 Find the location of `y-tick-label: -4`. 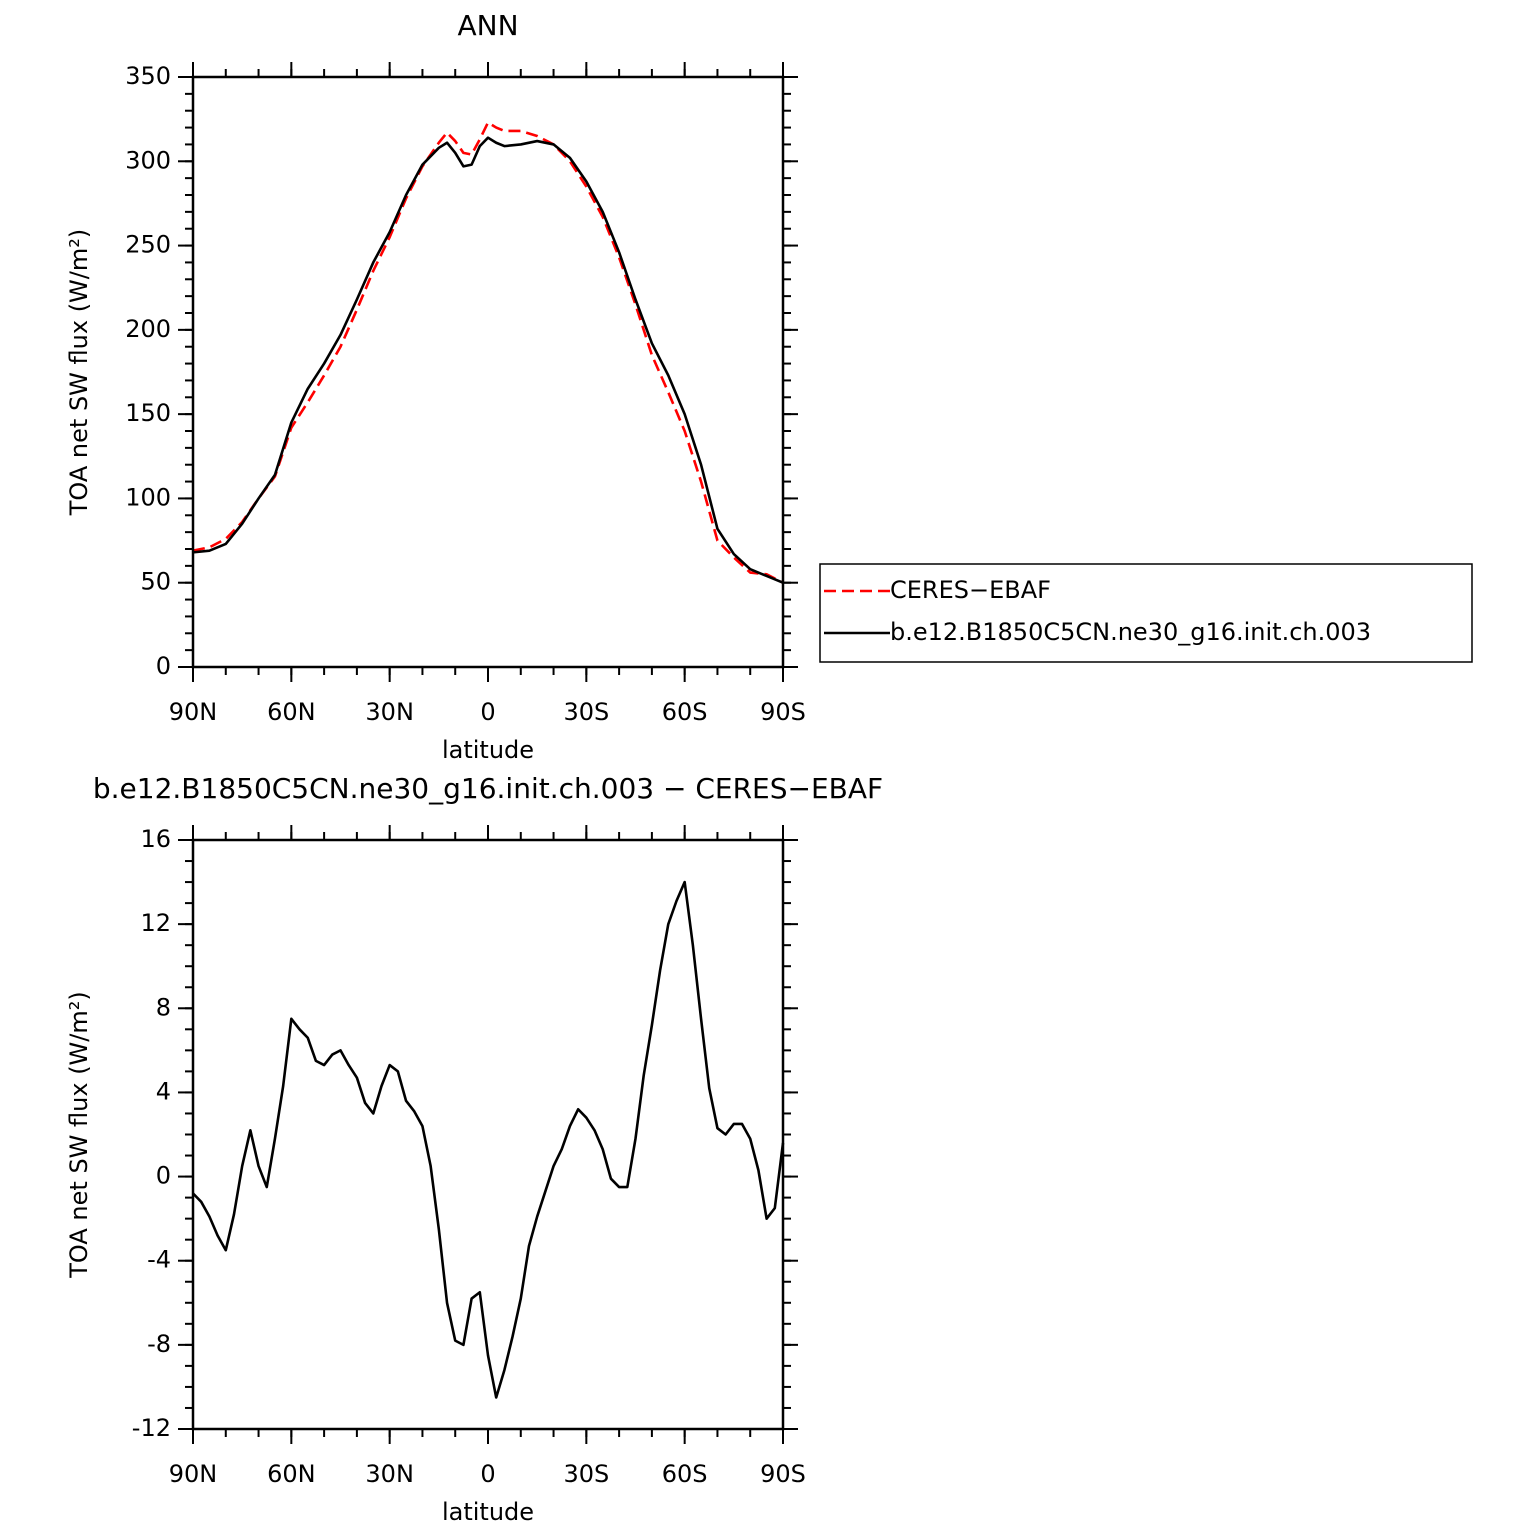

y-tick-label: -4 is located at coordinates (159, 1260).